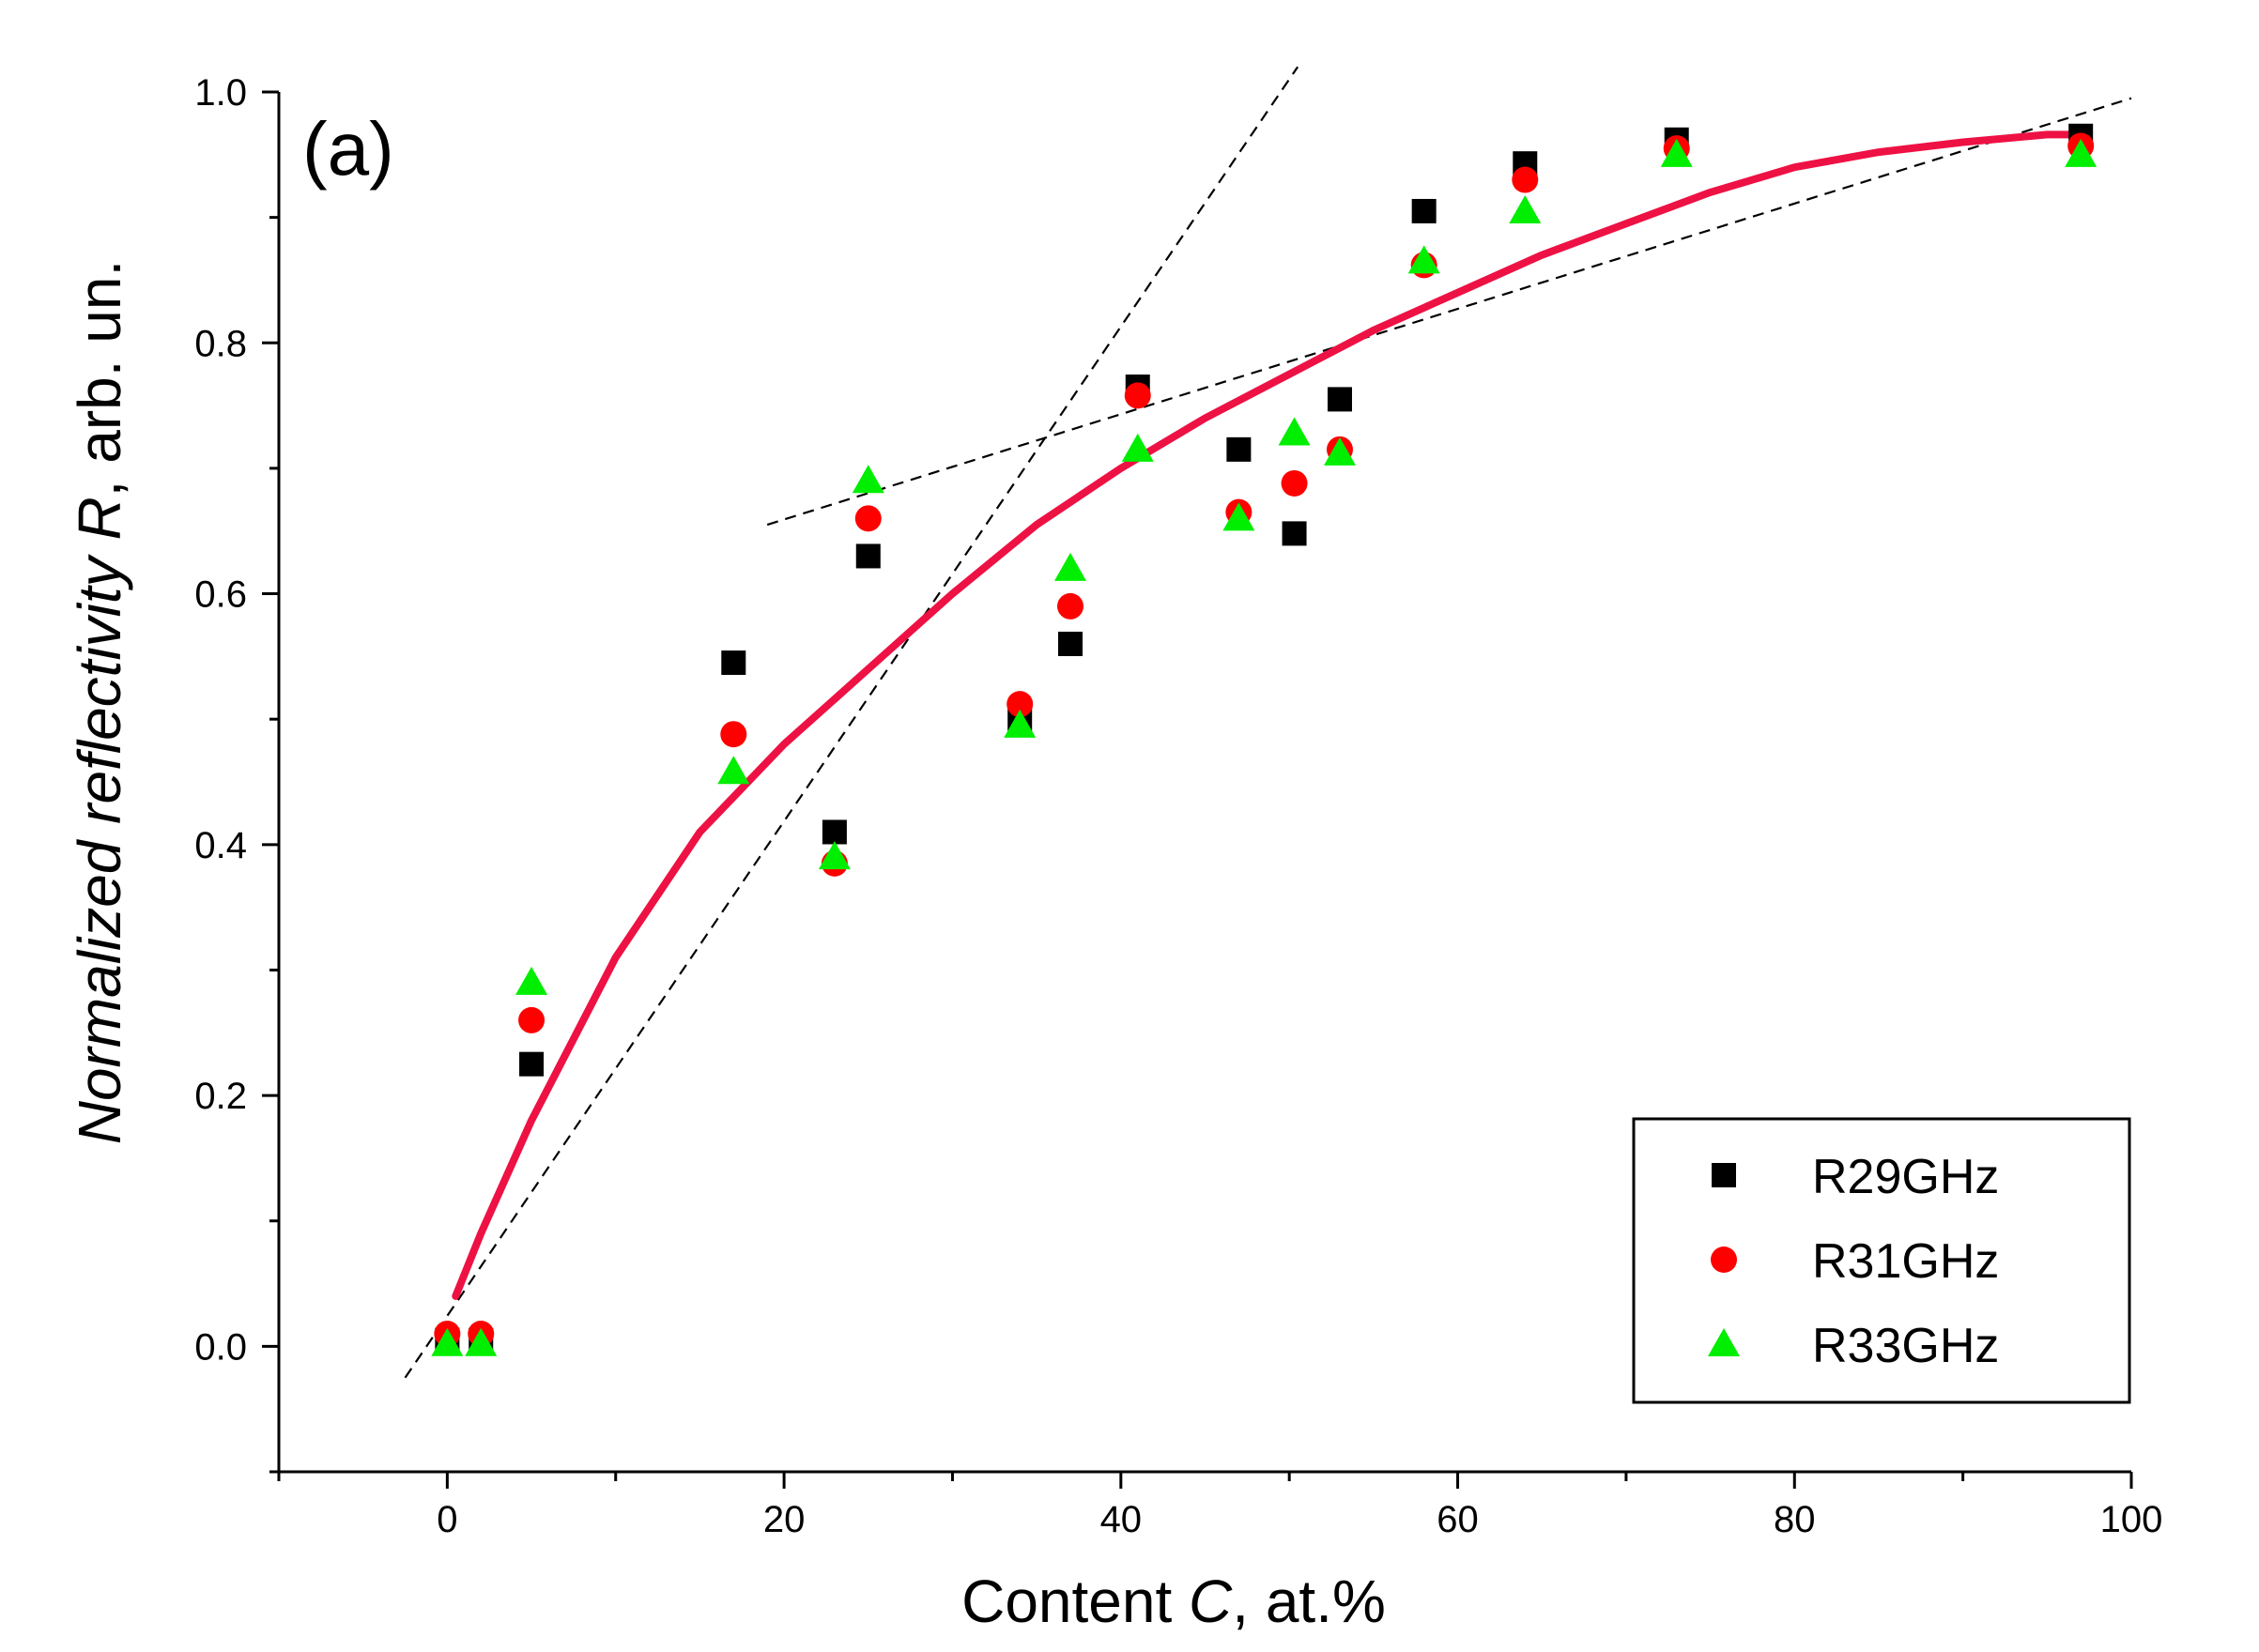 This screenshot has width=2259, height=1652. Describe the element at coordinates (1724, 1342) in the screenshot. I see `legend-marker-triangle` at that location.